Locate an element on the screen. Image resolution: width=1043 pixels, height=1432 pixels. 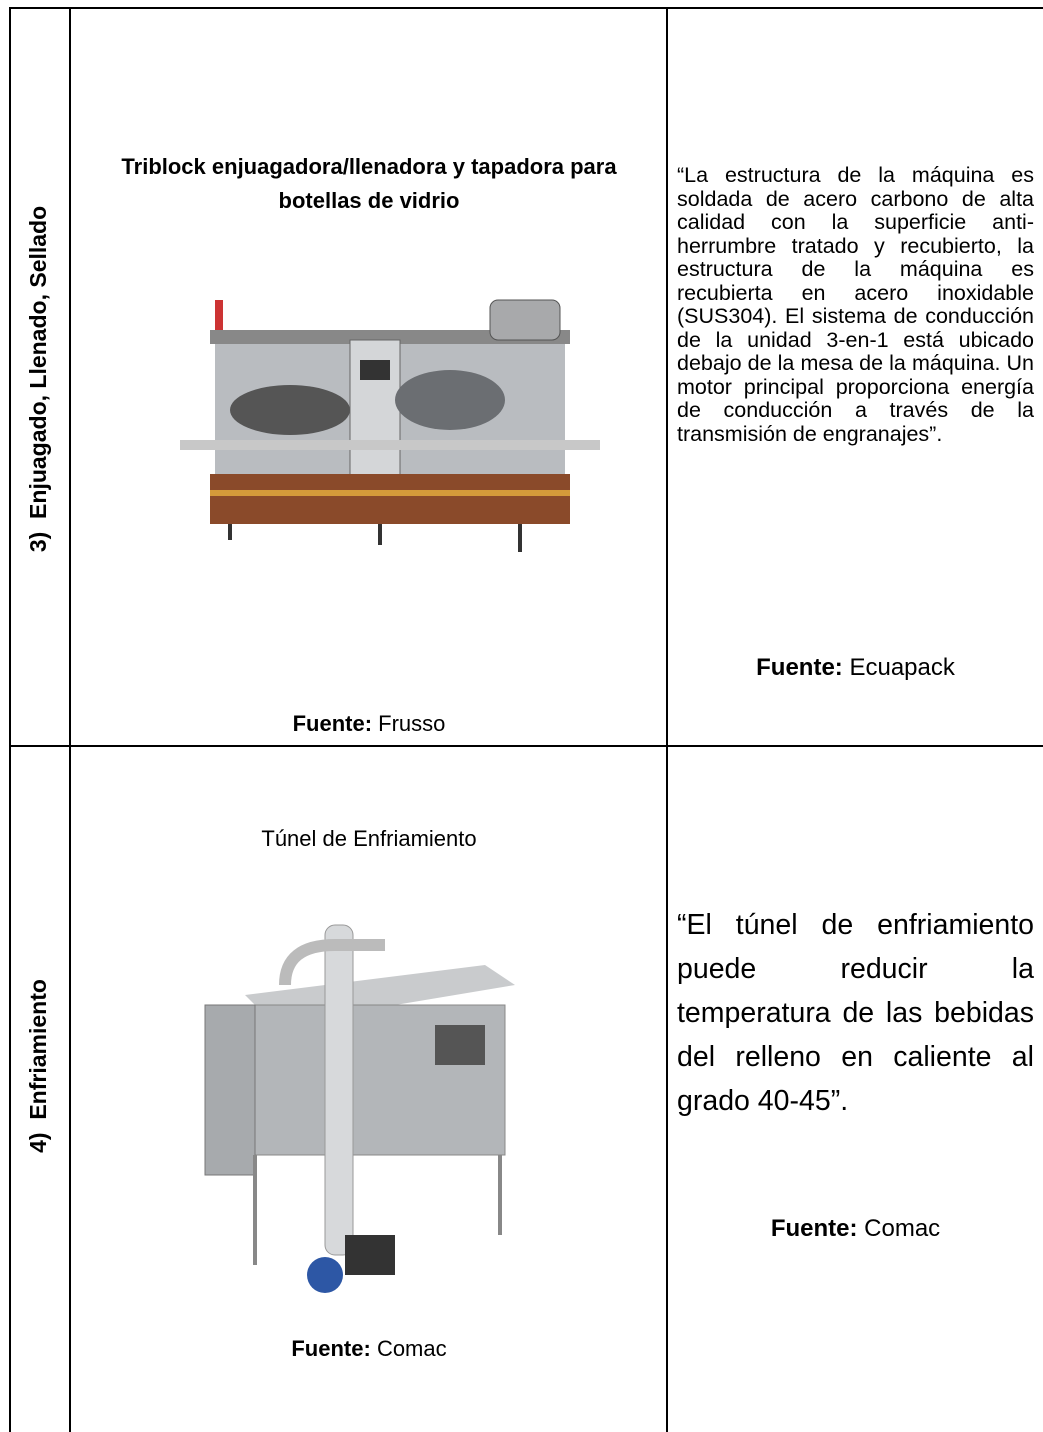
description-source: Fuente: Comac is located at coordinates (855, 1229).